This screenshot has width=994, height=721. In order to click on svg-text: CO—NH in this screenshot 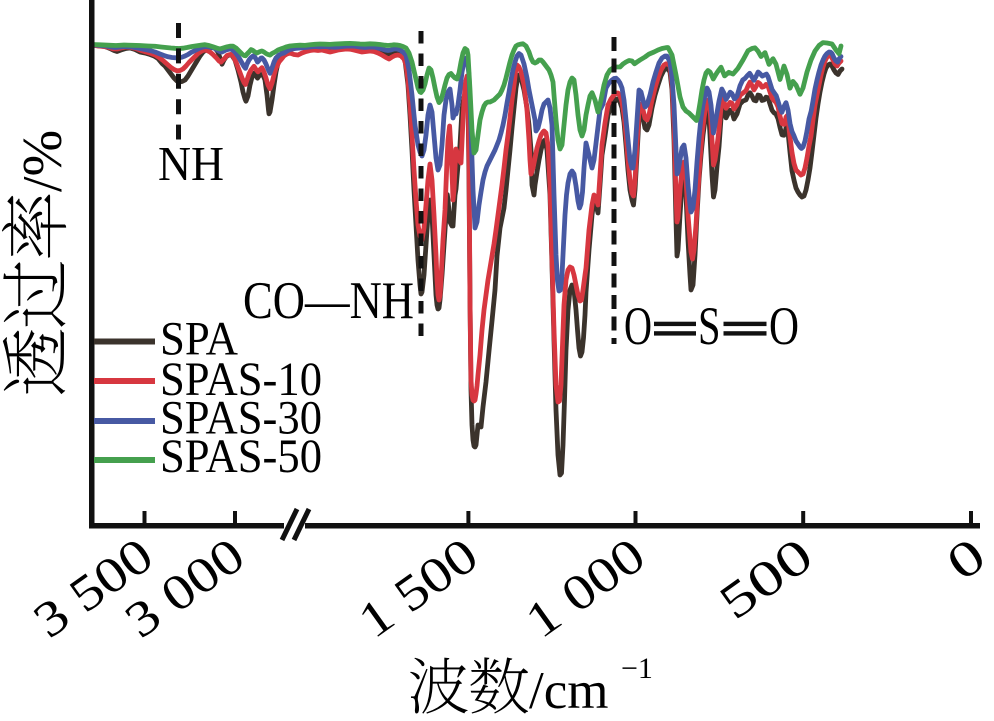, I will do `click(328, 301)`.